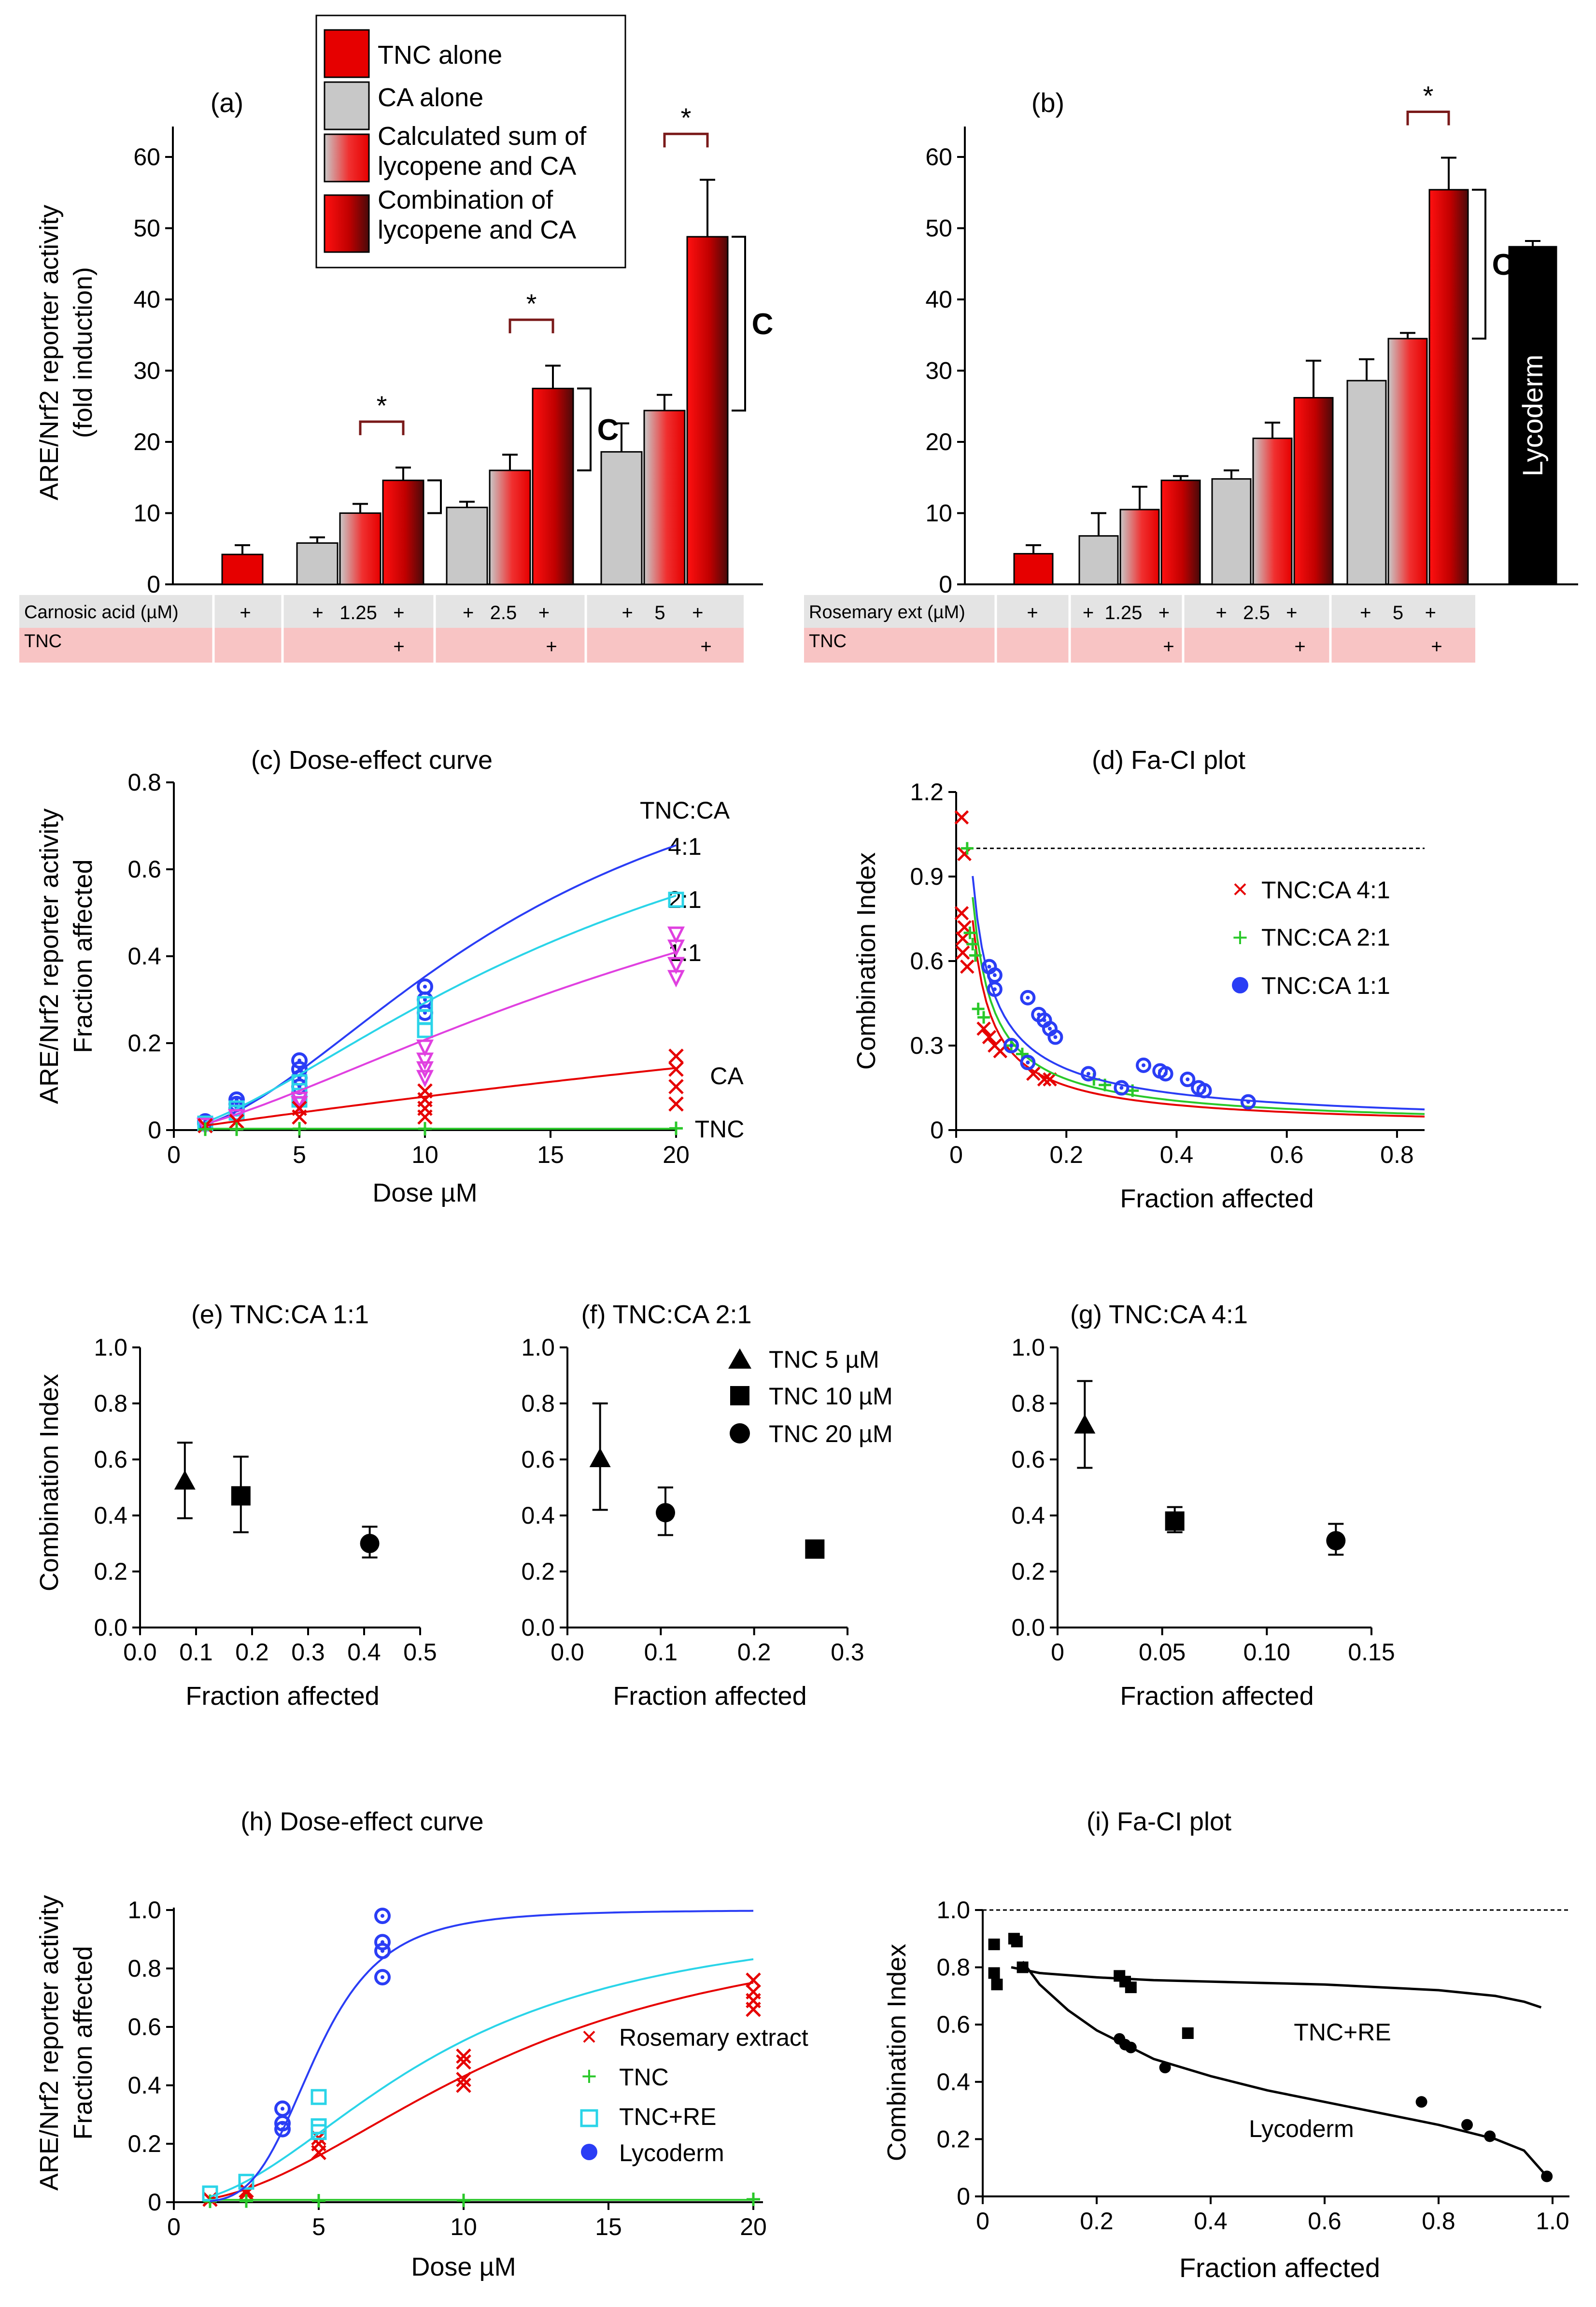 This screenshot has width=1596, height=2307. What do you see at coordinates (146, 370) in the screenshot?
I see `panel-a-ytick-label: 30` at bounding box center [146, 370].